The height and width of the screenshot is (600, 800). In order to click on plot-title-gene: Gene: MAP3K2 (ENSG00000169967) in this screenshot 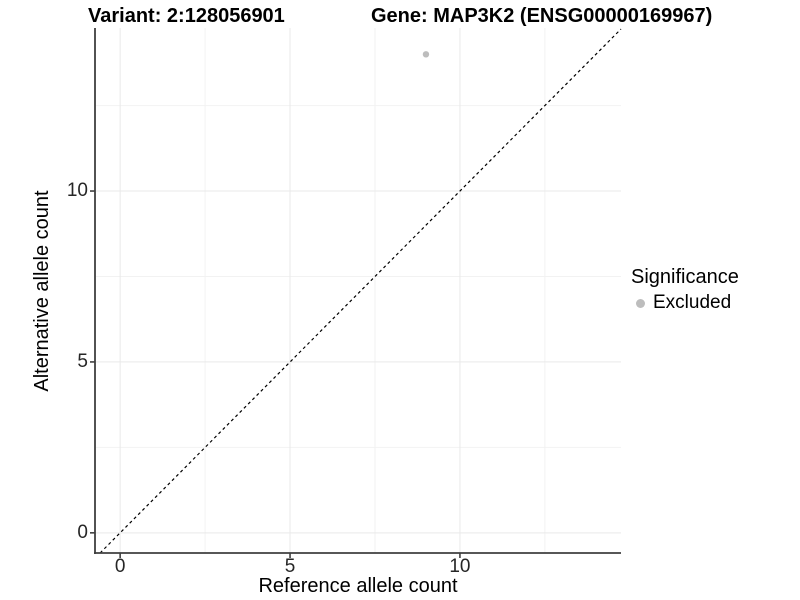, I will do `click(542, 16)`.